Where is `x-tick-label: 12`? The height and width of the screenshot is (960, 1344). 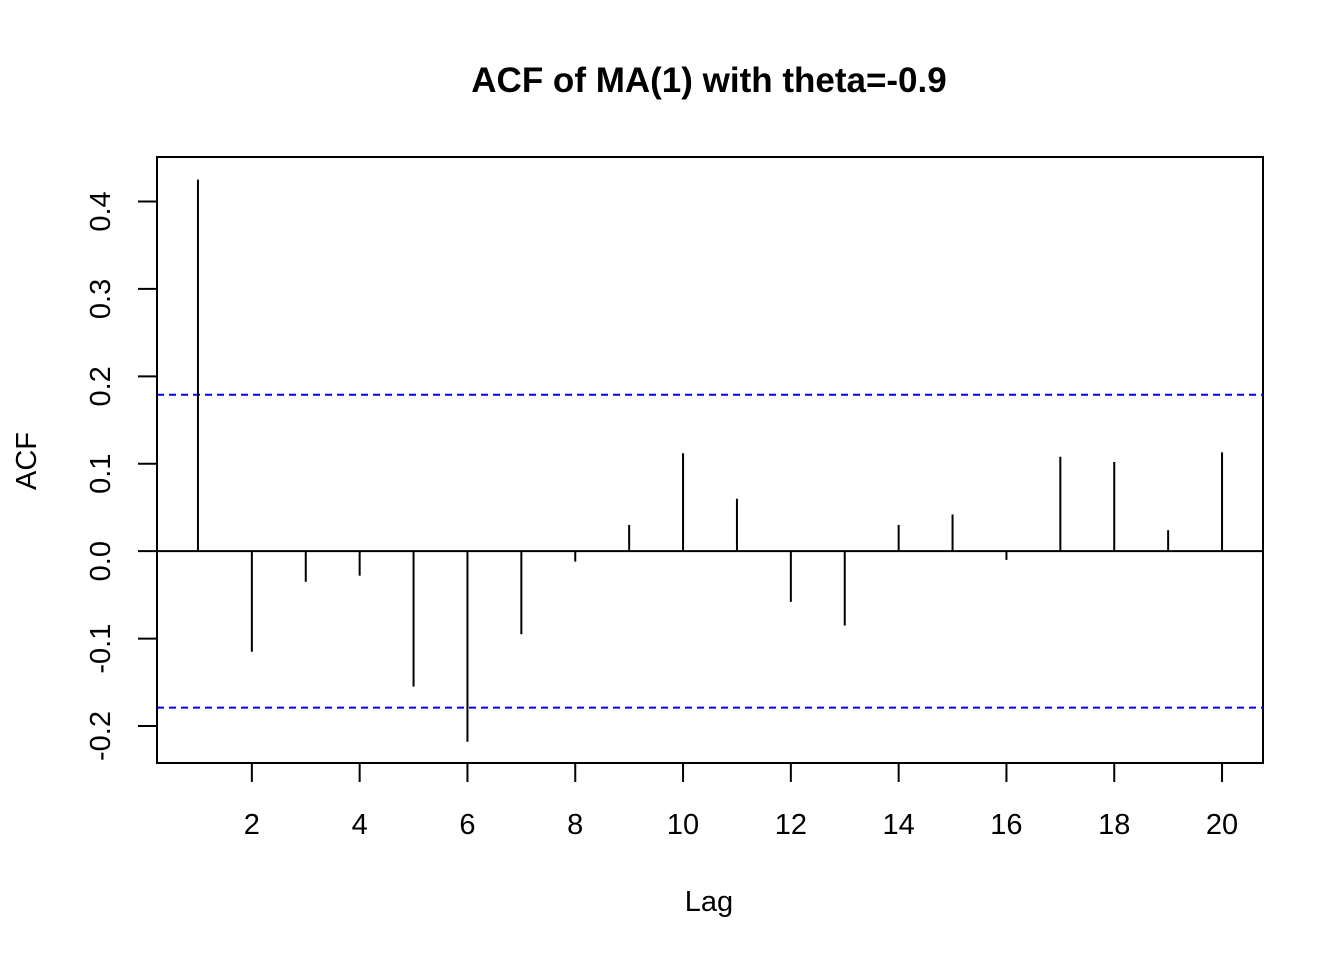
x-tick-label: 12 is located at coordinates (791, 825).